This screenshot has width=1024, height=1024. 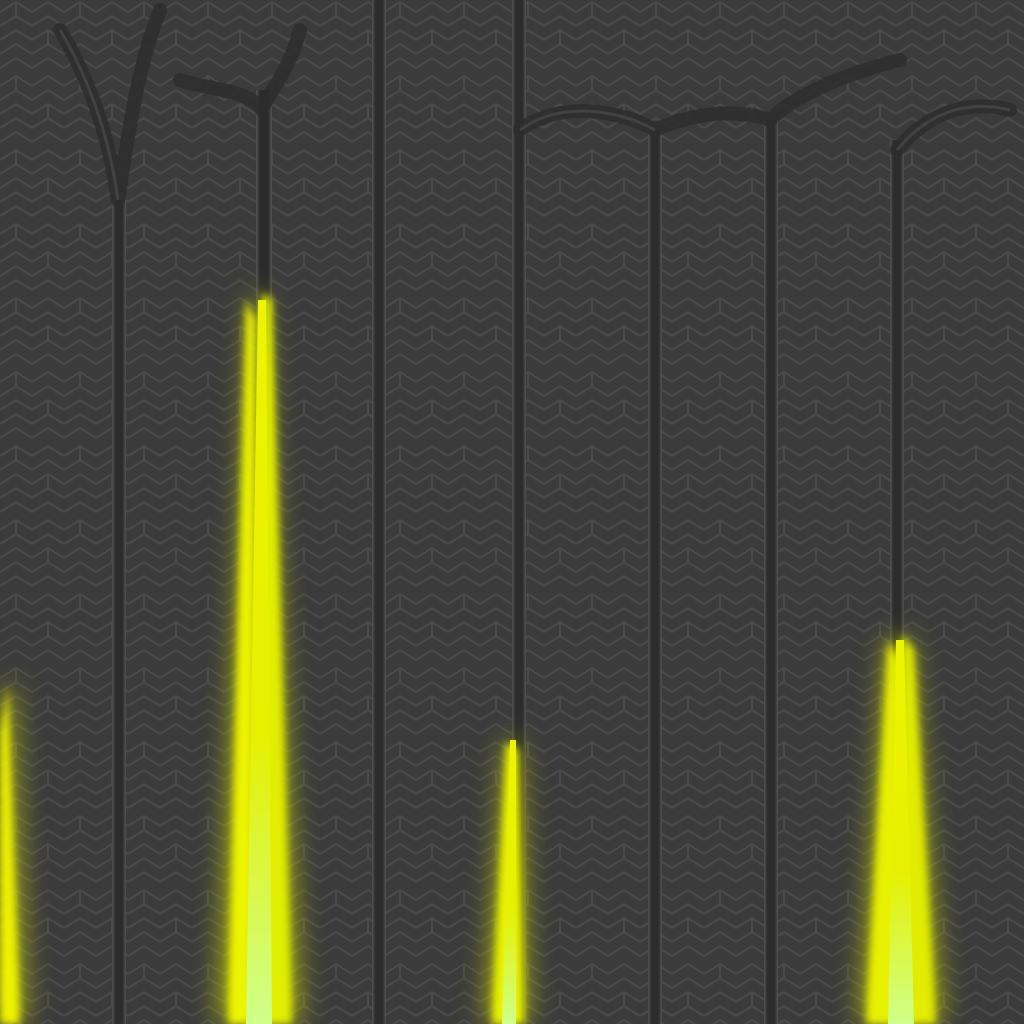 I want to click on glow-medium-spike, so click(x=901, y=829).